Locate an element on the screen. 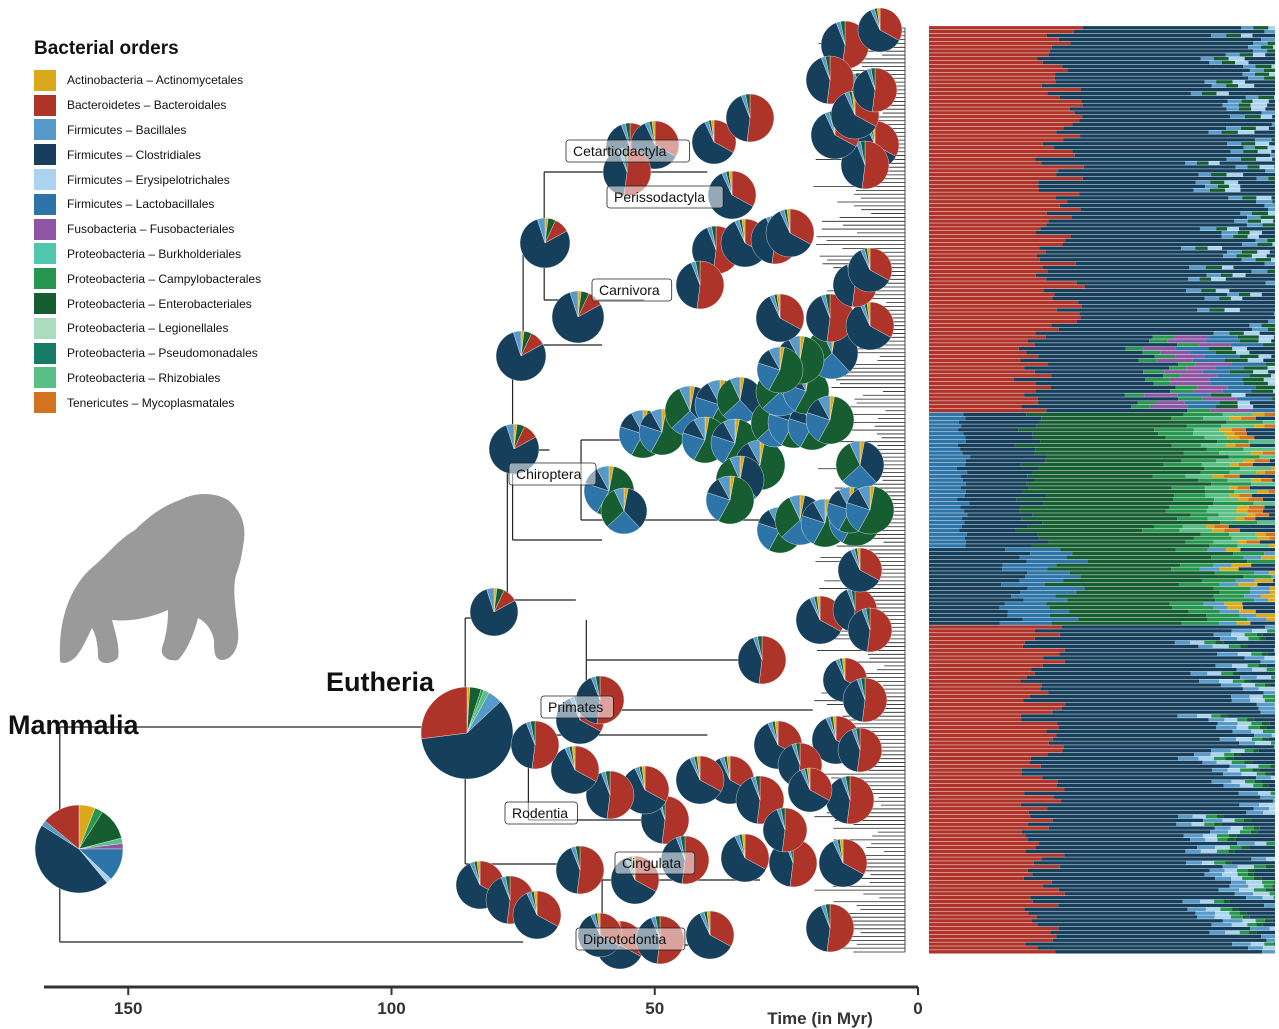 This screenshot has width=1279, height=1029. legend-label: Firmicutes – Erysipelotrichales is located at coordinates (148, 179).